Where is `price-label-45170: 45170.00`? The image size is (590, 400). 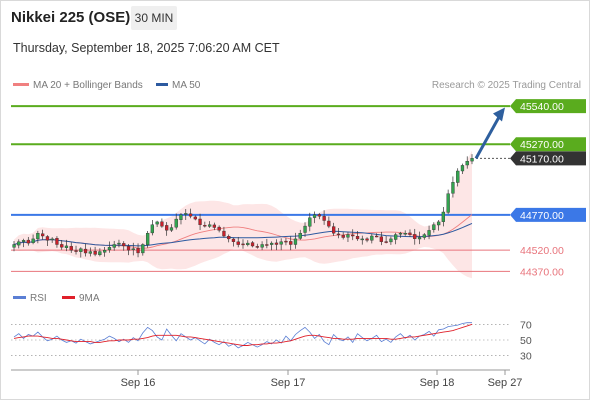 price-label-45170: 45170.00 is located at coordinates (548, 158).